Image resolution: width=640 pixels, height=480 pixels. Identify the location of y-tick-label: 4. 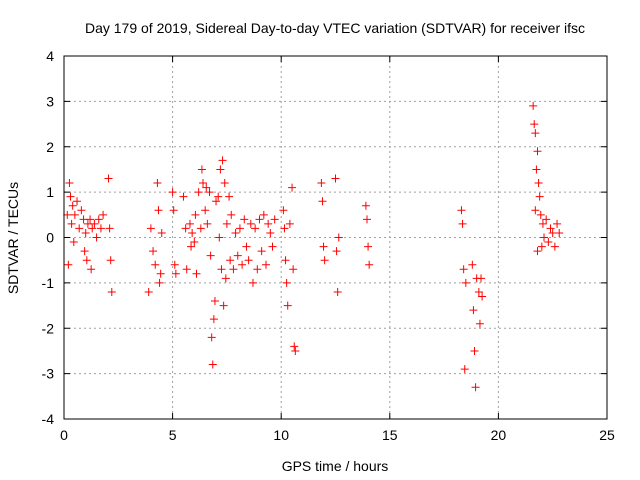
(50, 56).